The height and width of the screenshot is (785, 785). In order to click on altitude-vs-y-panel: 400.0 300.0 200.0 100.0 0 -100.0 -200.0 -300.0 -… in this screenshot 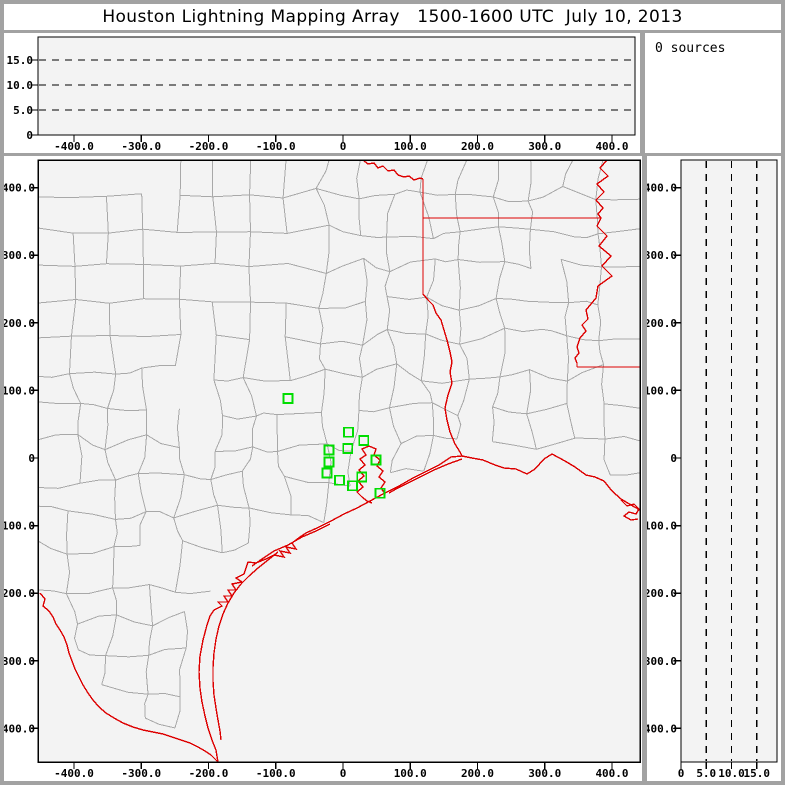, I will do `click(714, 468)`.